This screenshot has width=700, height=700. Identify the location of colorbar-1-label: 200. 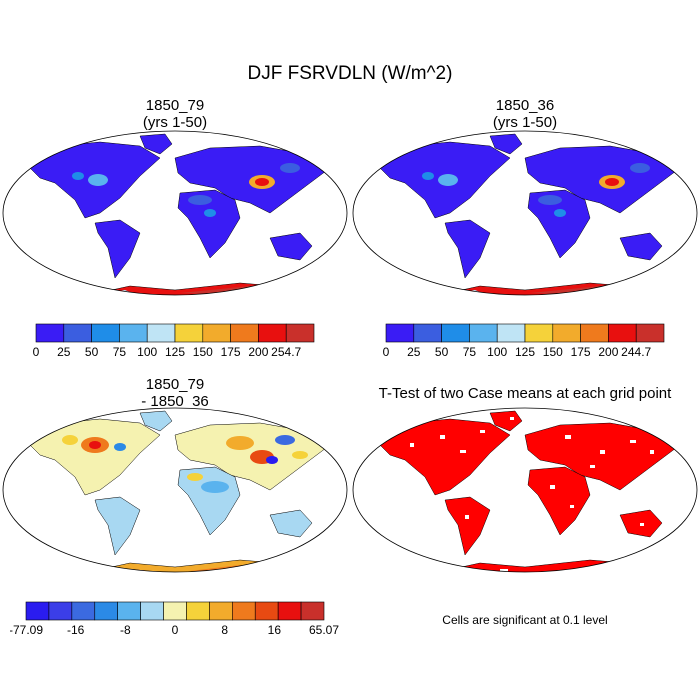
(258, 352).